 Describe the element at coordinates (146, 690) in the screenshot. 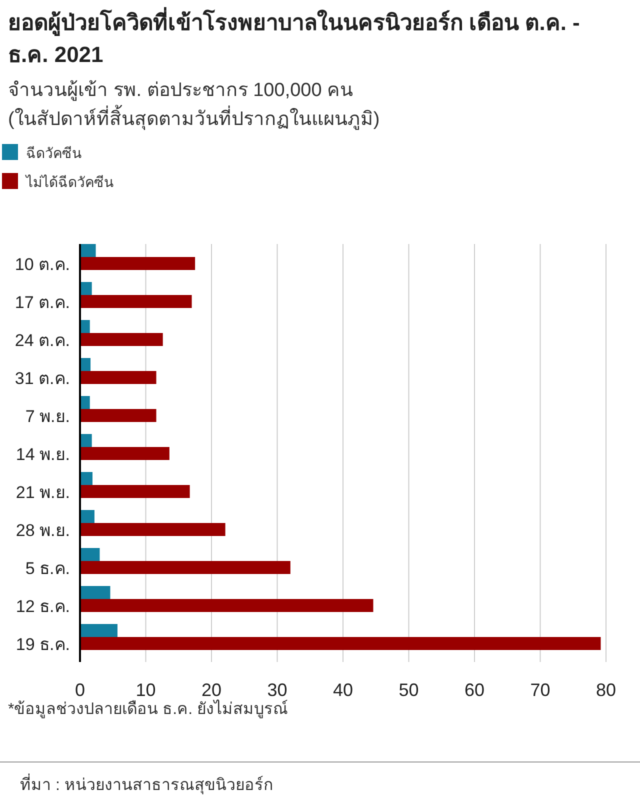

I see `x-tick-label: 10` at that location.